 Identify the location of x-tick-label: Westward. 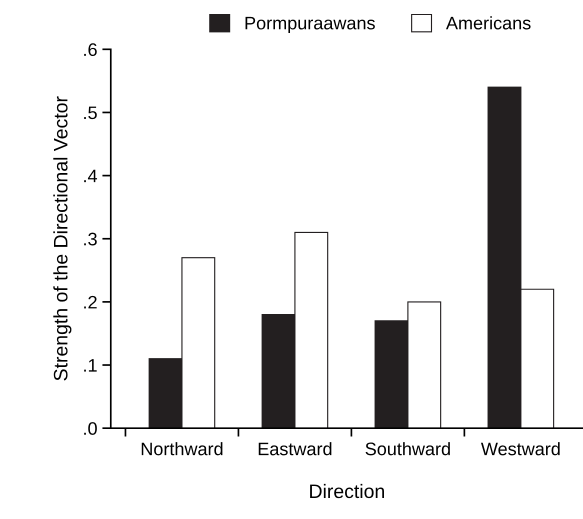
(520, 449).